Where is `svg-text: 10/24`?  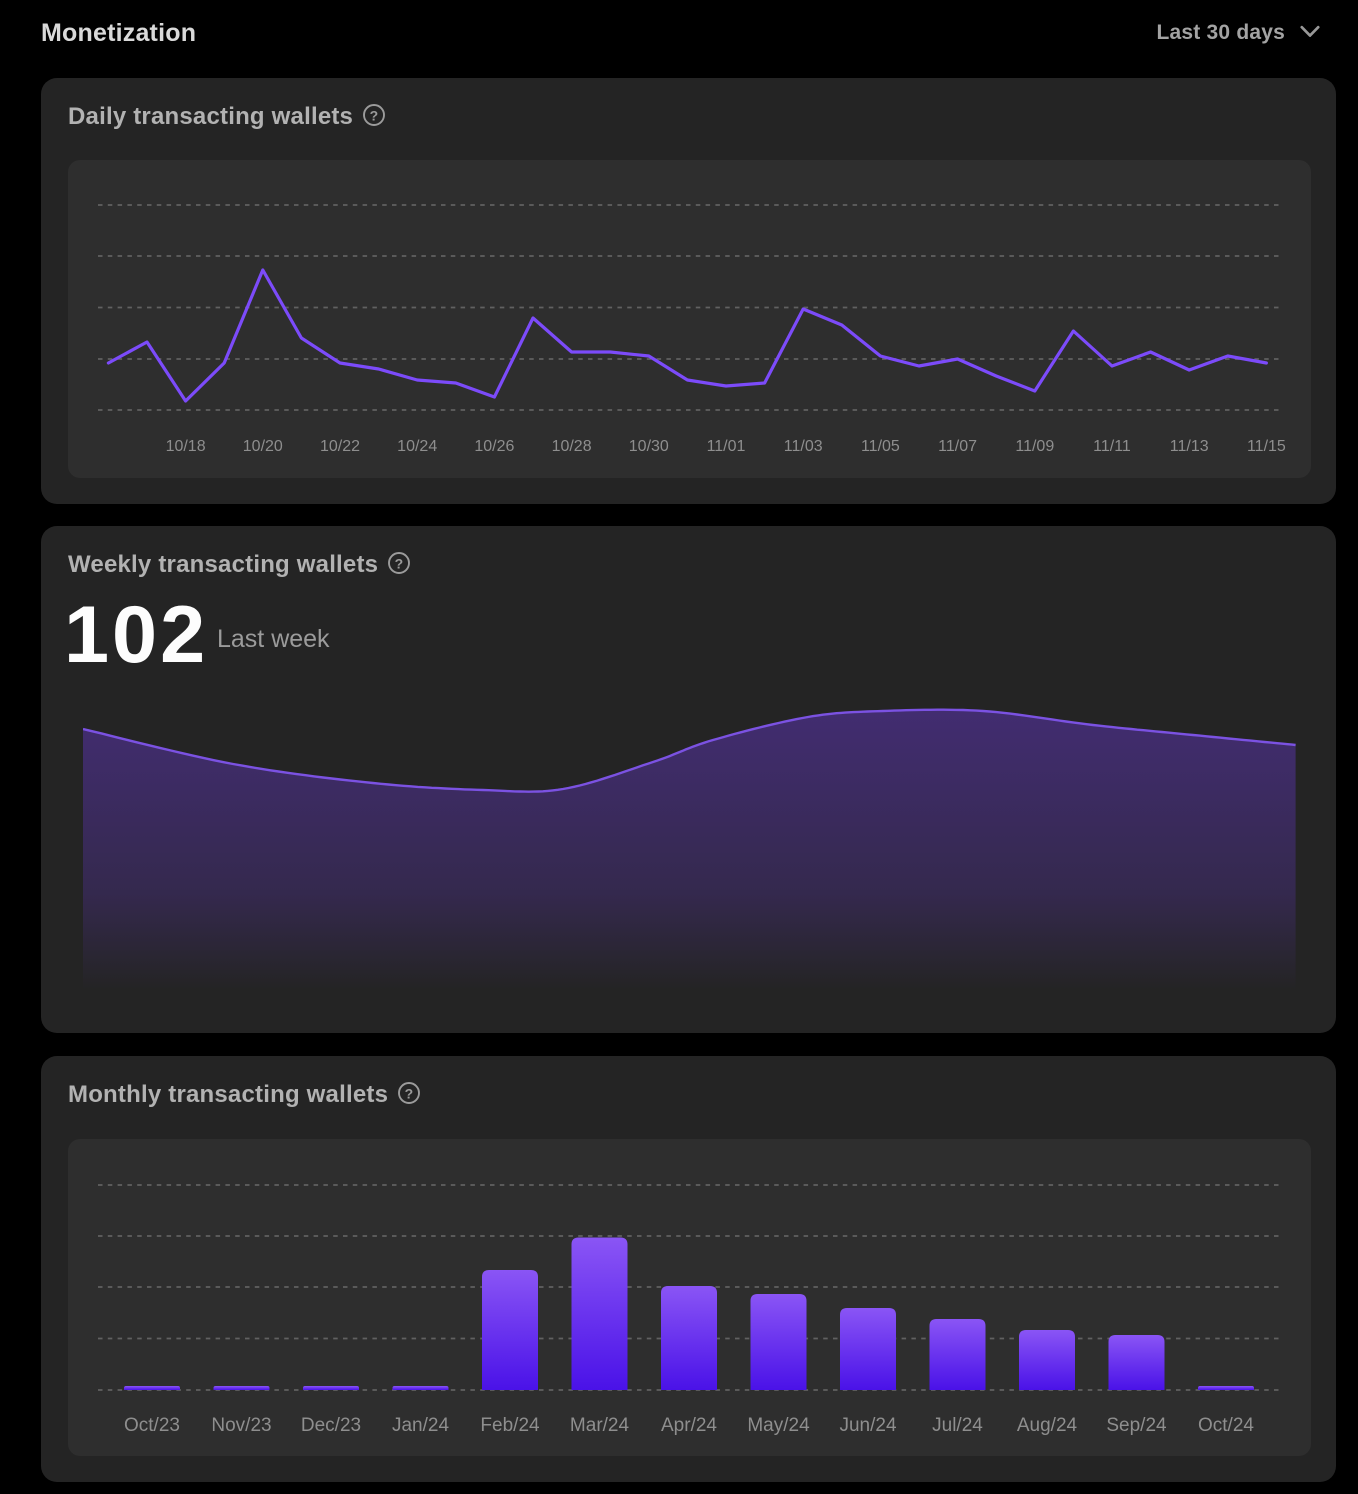 svg-text: 10/24 is located at coordinates (417, 446).